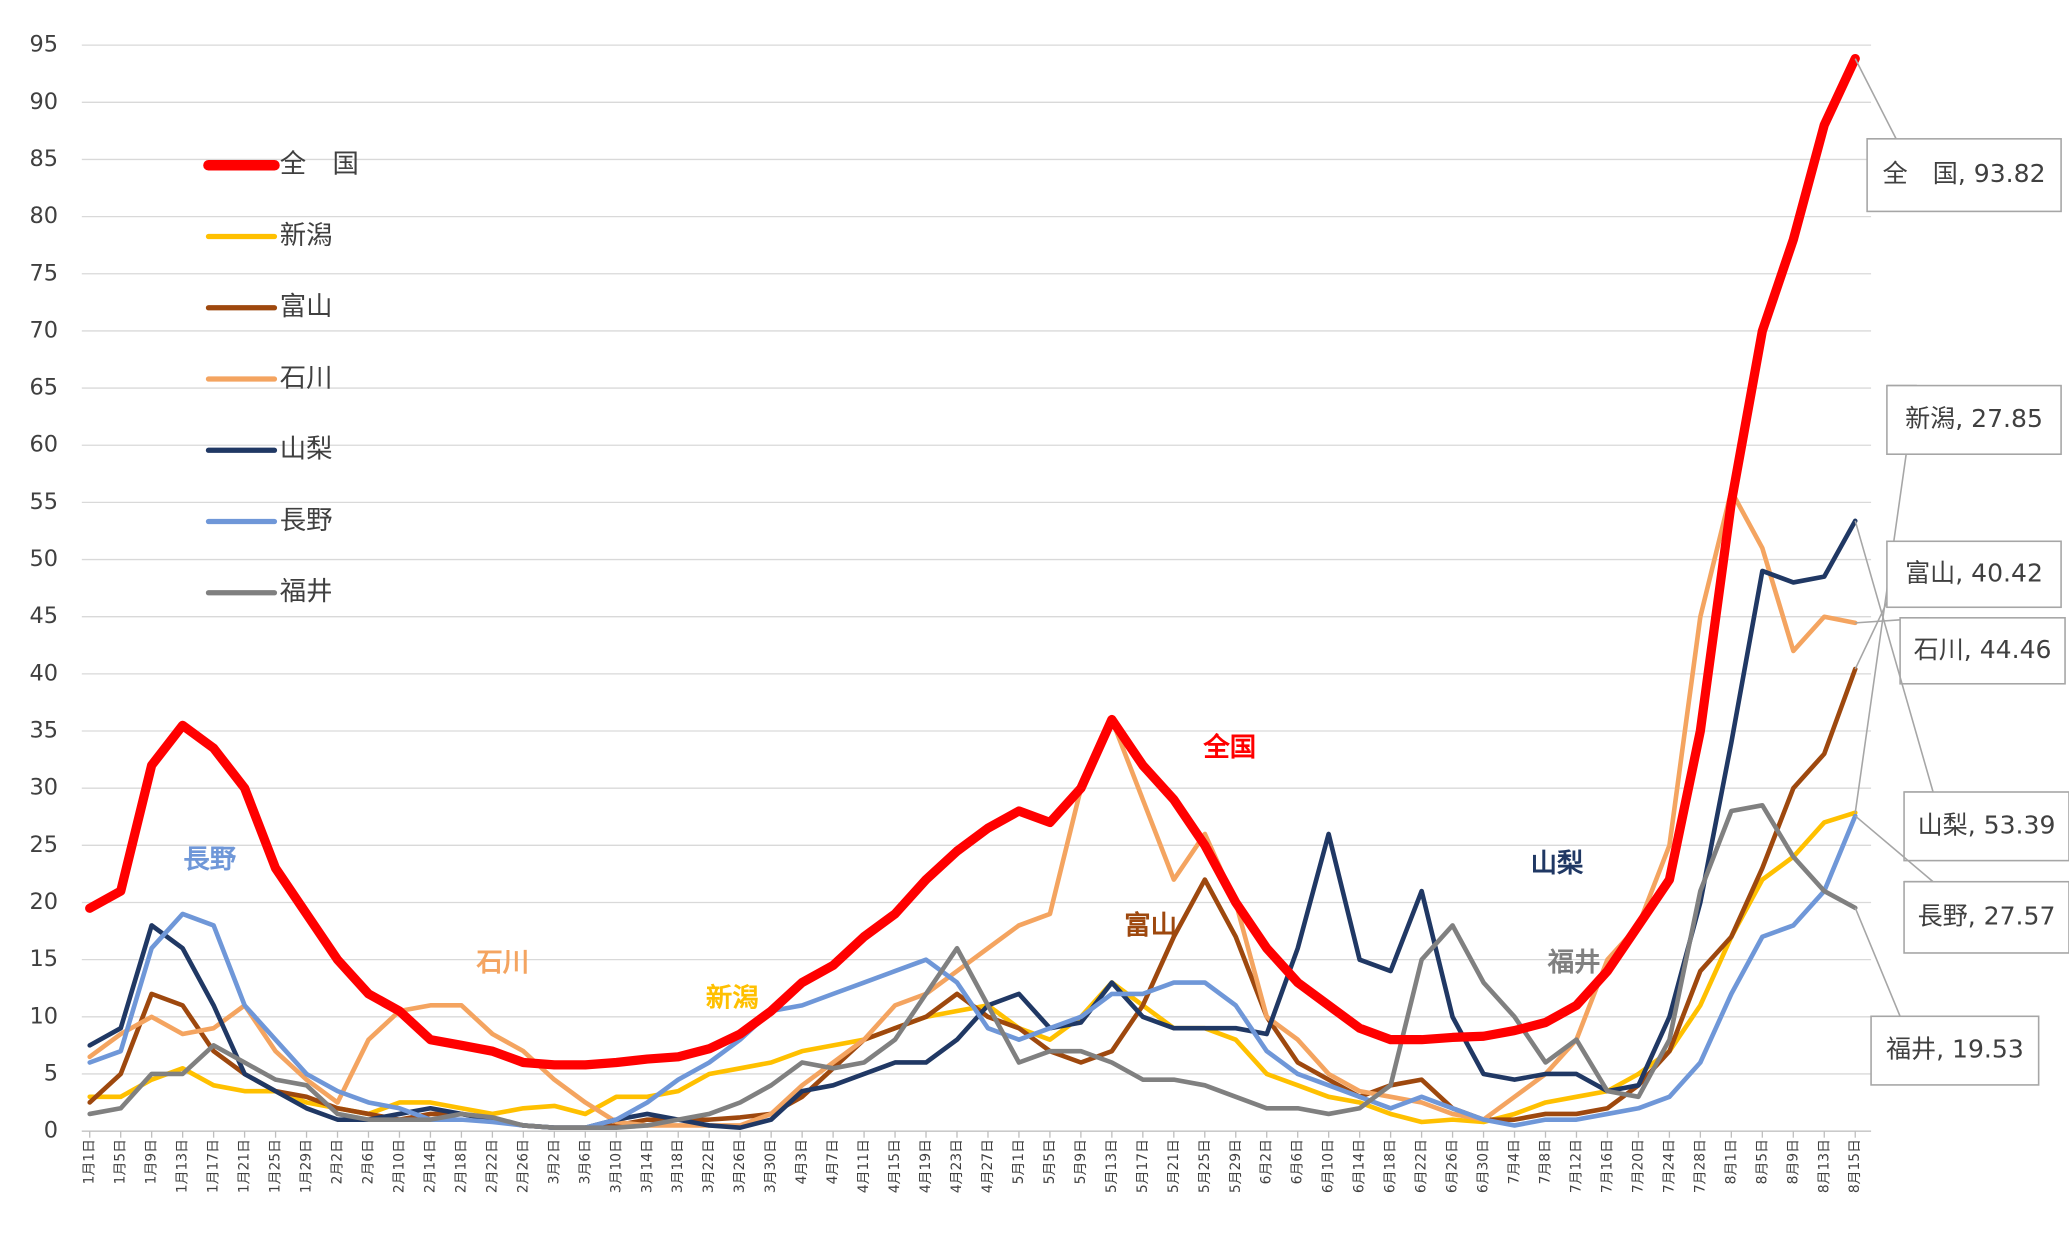 The height and width of the screenshot is (1233, 2069). What do you see at coordinates (1855, 1166) in the screenshot?
I see `x-tick-label: 8月15日` at bounding box center [1855, 1166].